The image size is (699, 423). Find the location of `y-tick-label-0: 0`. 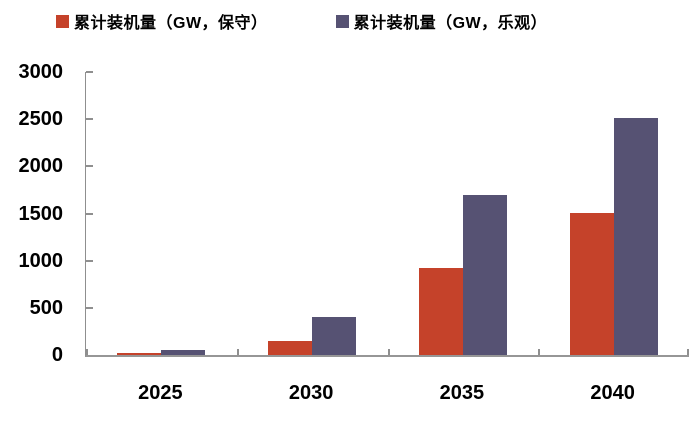

y-tick-label-0: 0 is located at coordinates (57, 355).